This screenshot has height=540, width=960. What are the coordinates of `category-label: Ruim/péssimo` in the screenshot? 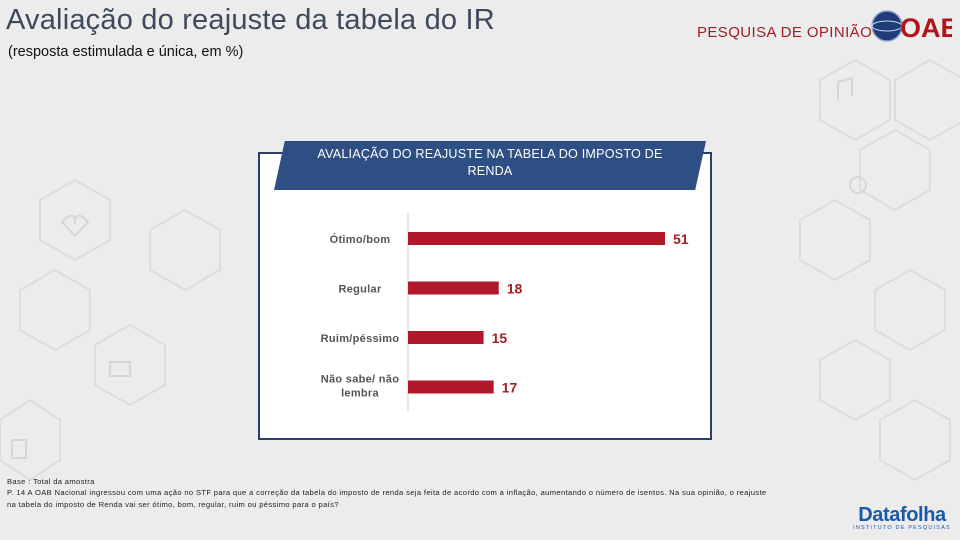 It's located at (360, 339).